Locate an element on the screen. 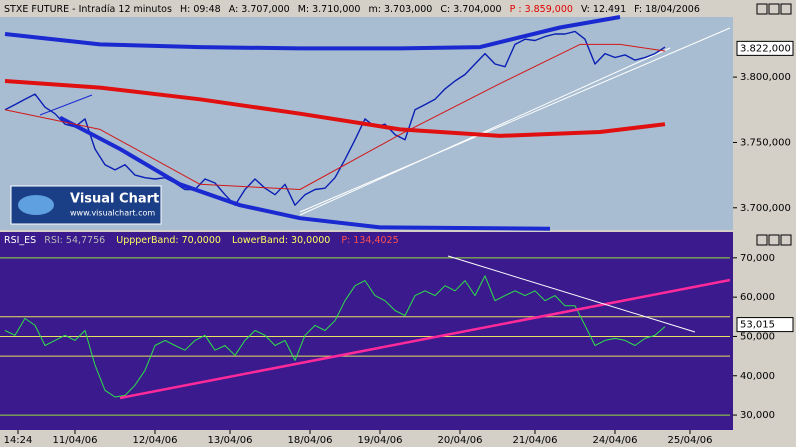 The image size is (796, 447). y-tick-label: 30,000 is located at coordinates (757, 415).